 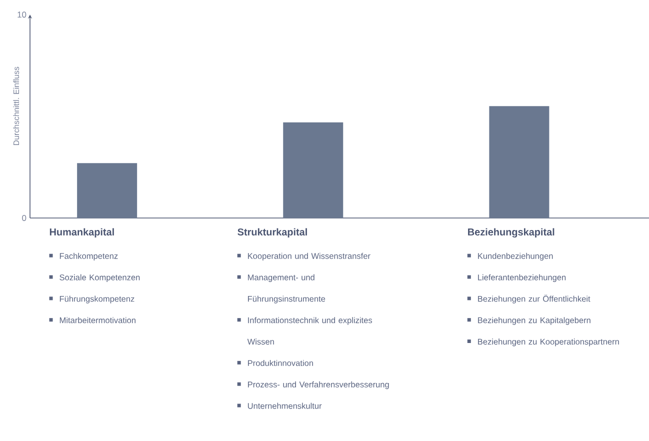 I want to click on x-tick-label: Beziehungskapital, so click(x=511, y=233).